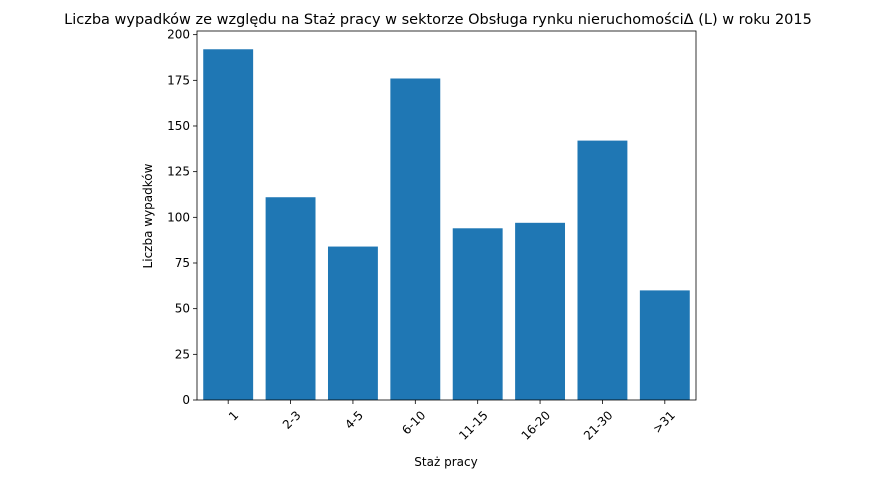 This screenshot has height=478, width=891. What do you see at coordinates (186, 400) in the screenshot?
I see `y-tick-label: 0` at bounding box center [186, 400].